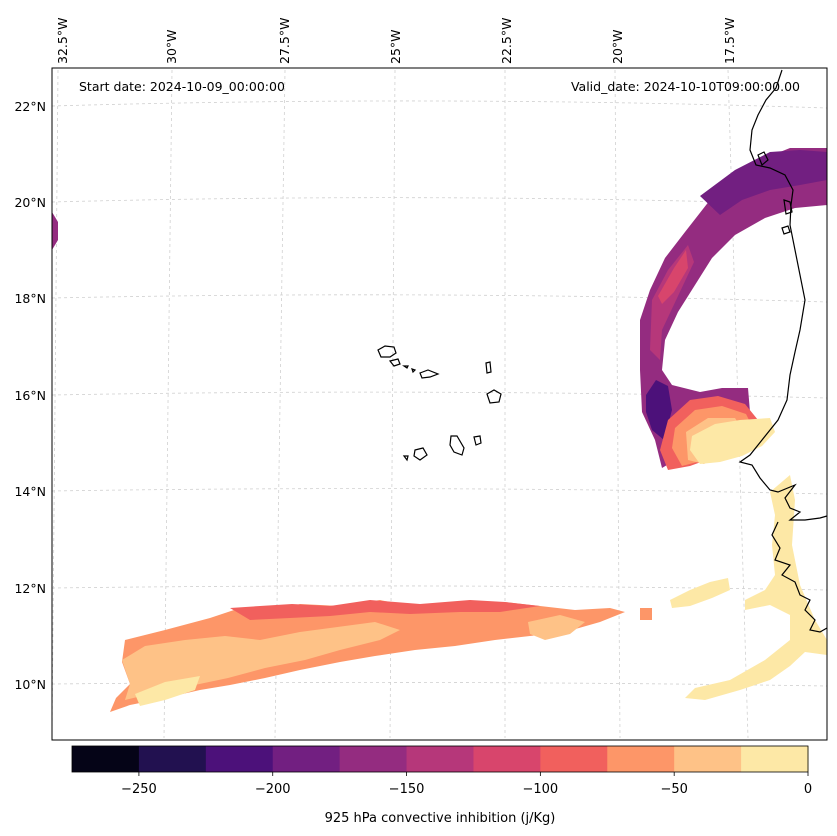 Image resolution: width=837 pixels, height=836 pixels. I want to click on cin-band-pink, so click(673, 277).